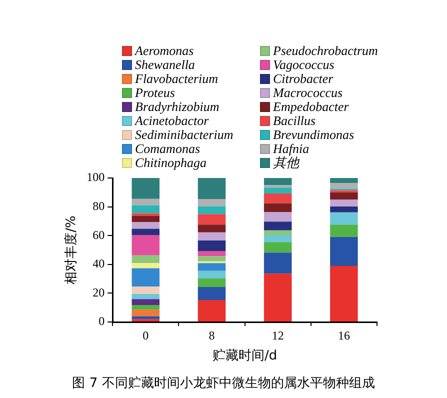  I want to click on legend-label: Empedobacter, so click(311, 106).